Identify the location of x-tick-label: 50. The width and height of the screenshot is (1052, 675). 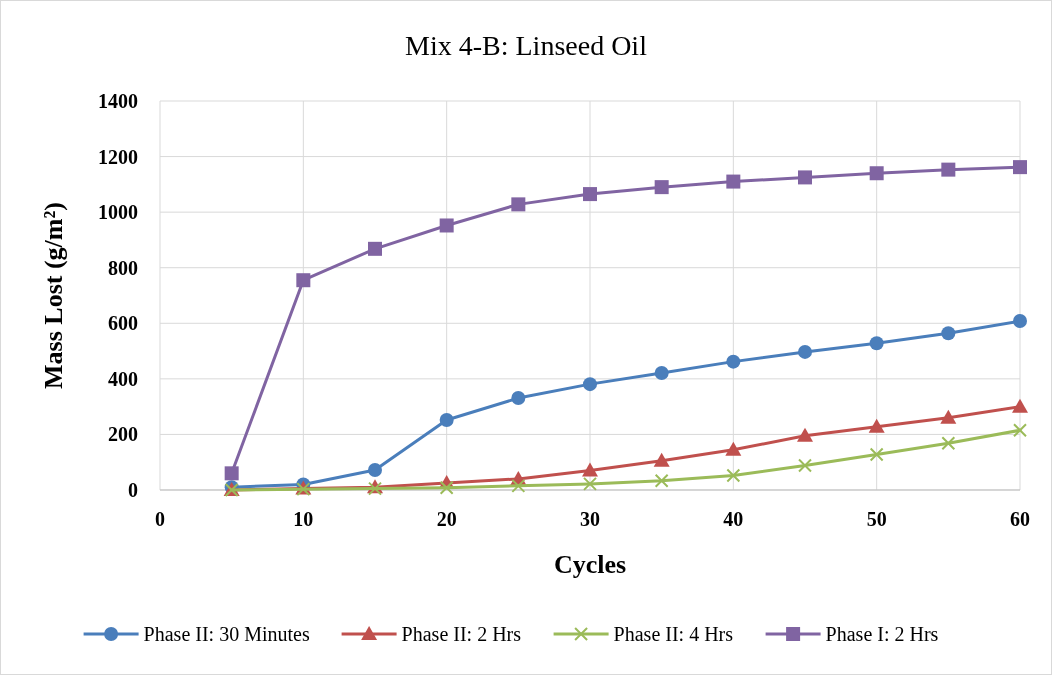
(876, 519).